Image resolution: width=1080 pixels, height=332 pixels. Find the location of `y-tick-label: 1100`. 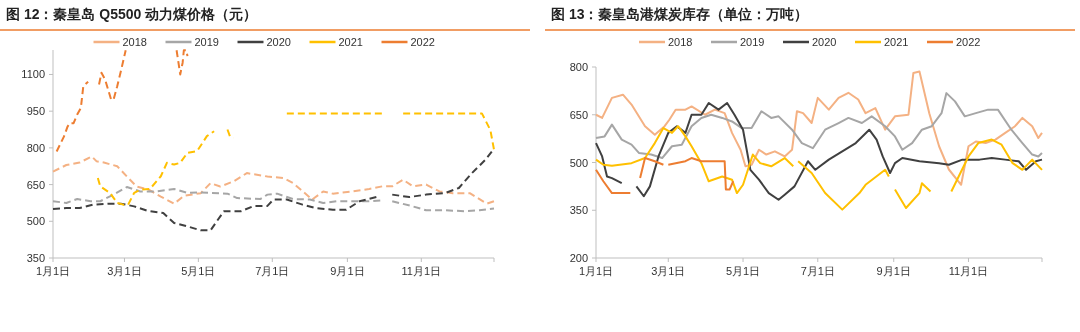

y-tick-label: 1100 is located at coordinates (33, 74).